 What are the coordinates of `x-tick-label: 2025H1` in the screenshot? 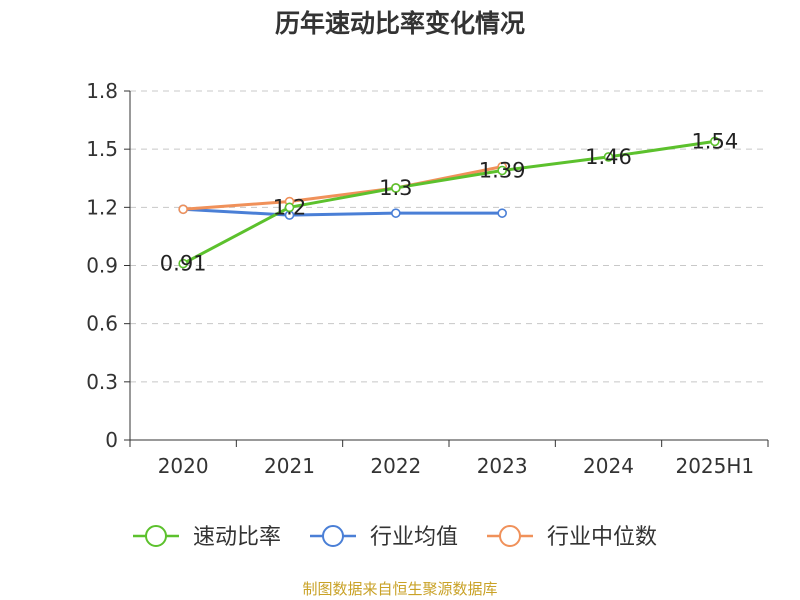 It's located at (714, 466).